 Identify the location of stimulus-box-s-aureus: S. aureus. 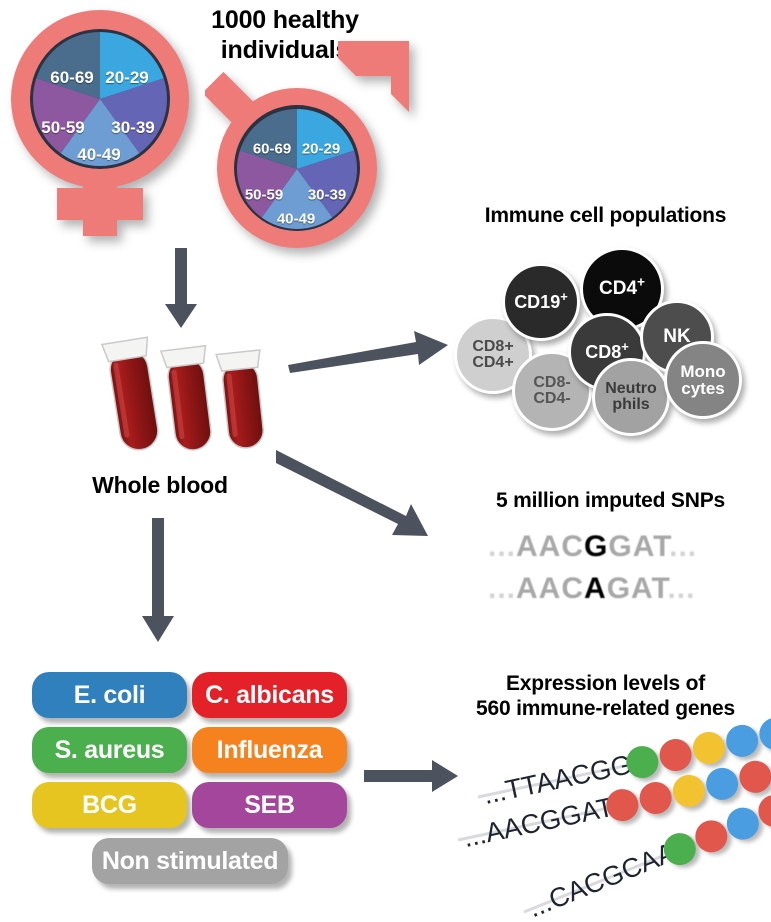
(109, 750).